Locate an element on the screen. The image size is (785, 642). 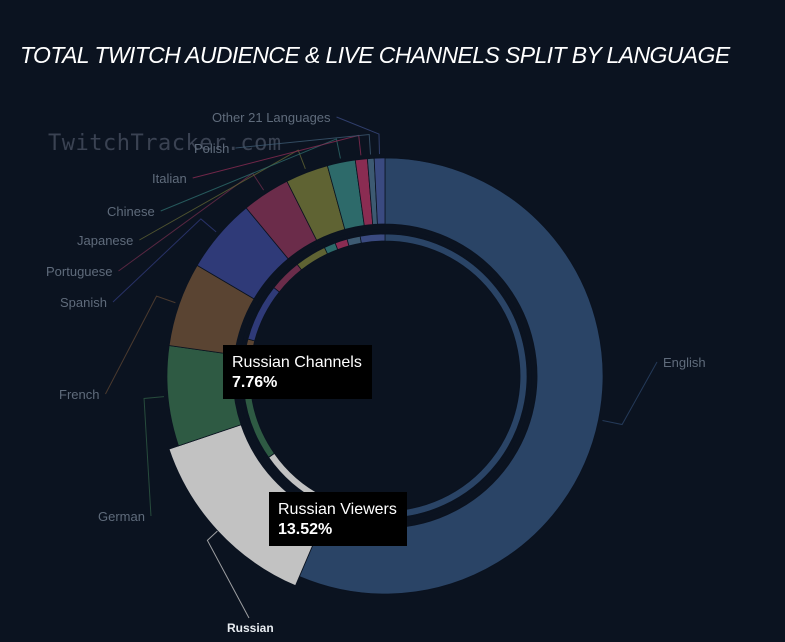
tooltip-viewers-label: Russian Viewers is located at coordinates (337, 509).